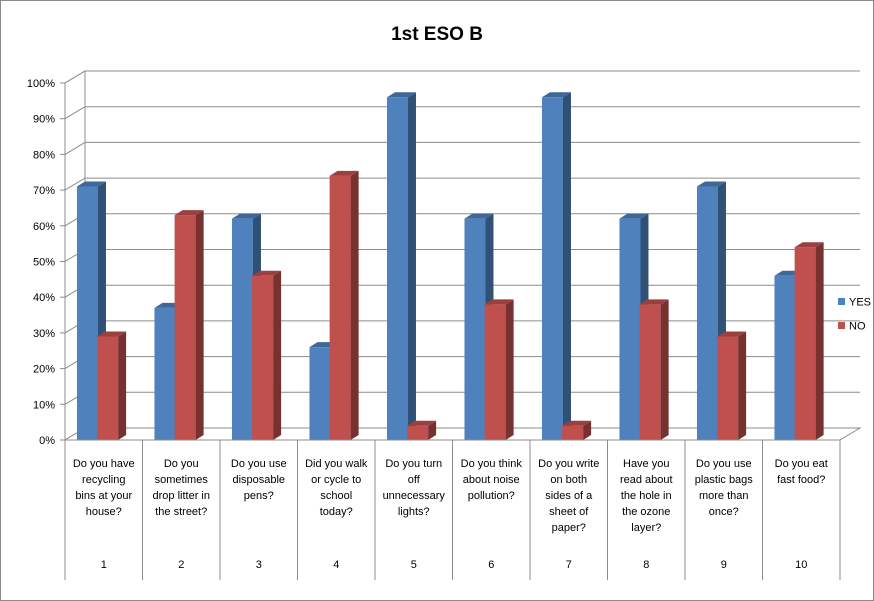 The image size is (874, 601). What do you see at coordinates (336, 512) in the screenshot?
I see `category-question-line: today?` at bounding box center [336, 512].